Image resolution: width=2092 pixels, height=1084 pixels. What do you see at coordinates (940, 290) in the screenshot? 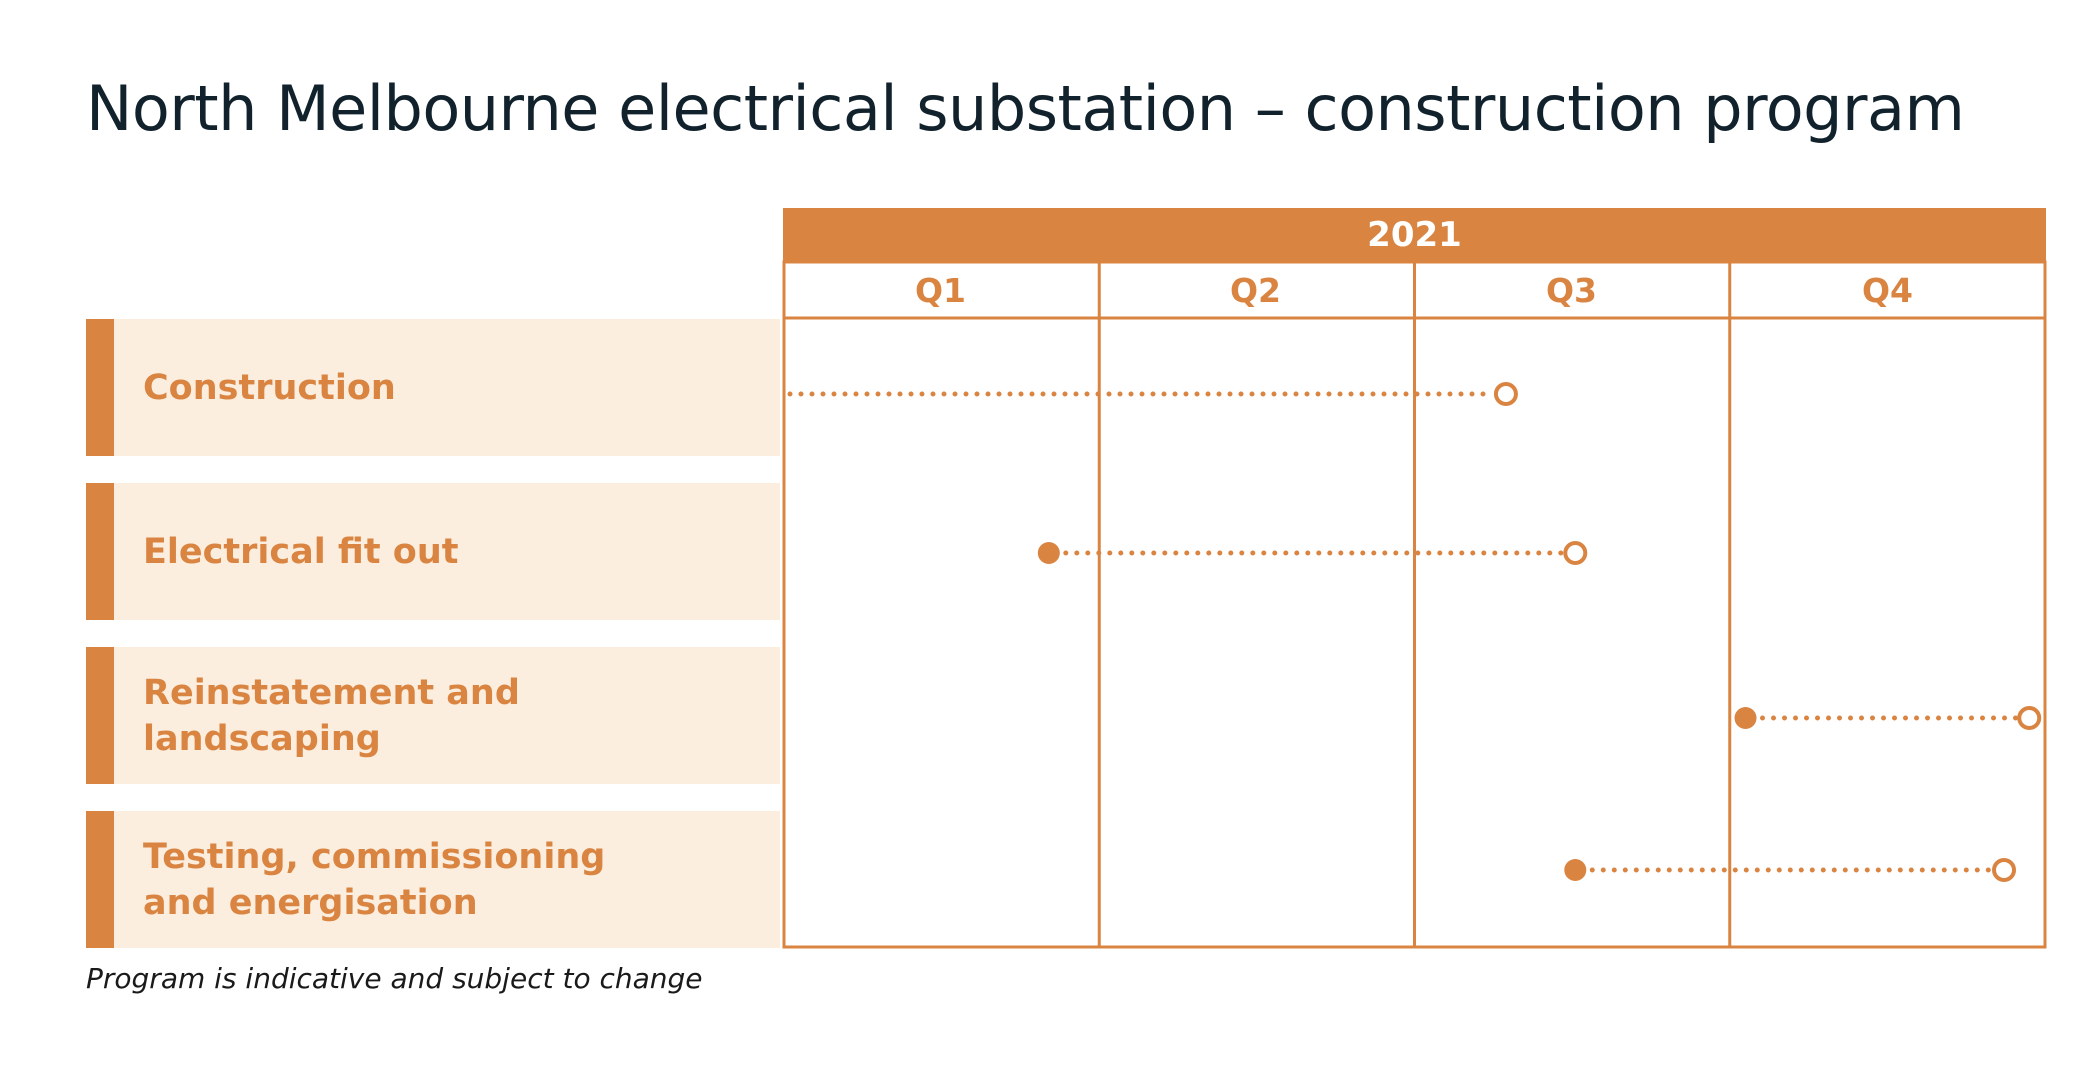
I see `quarter-header-q1: Q1` at bounding box center [940, 290].